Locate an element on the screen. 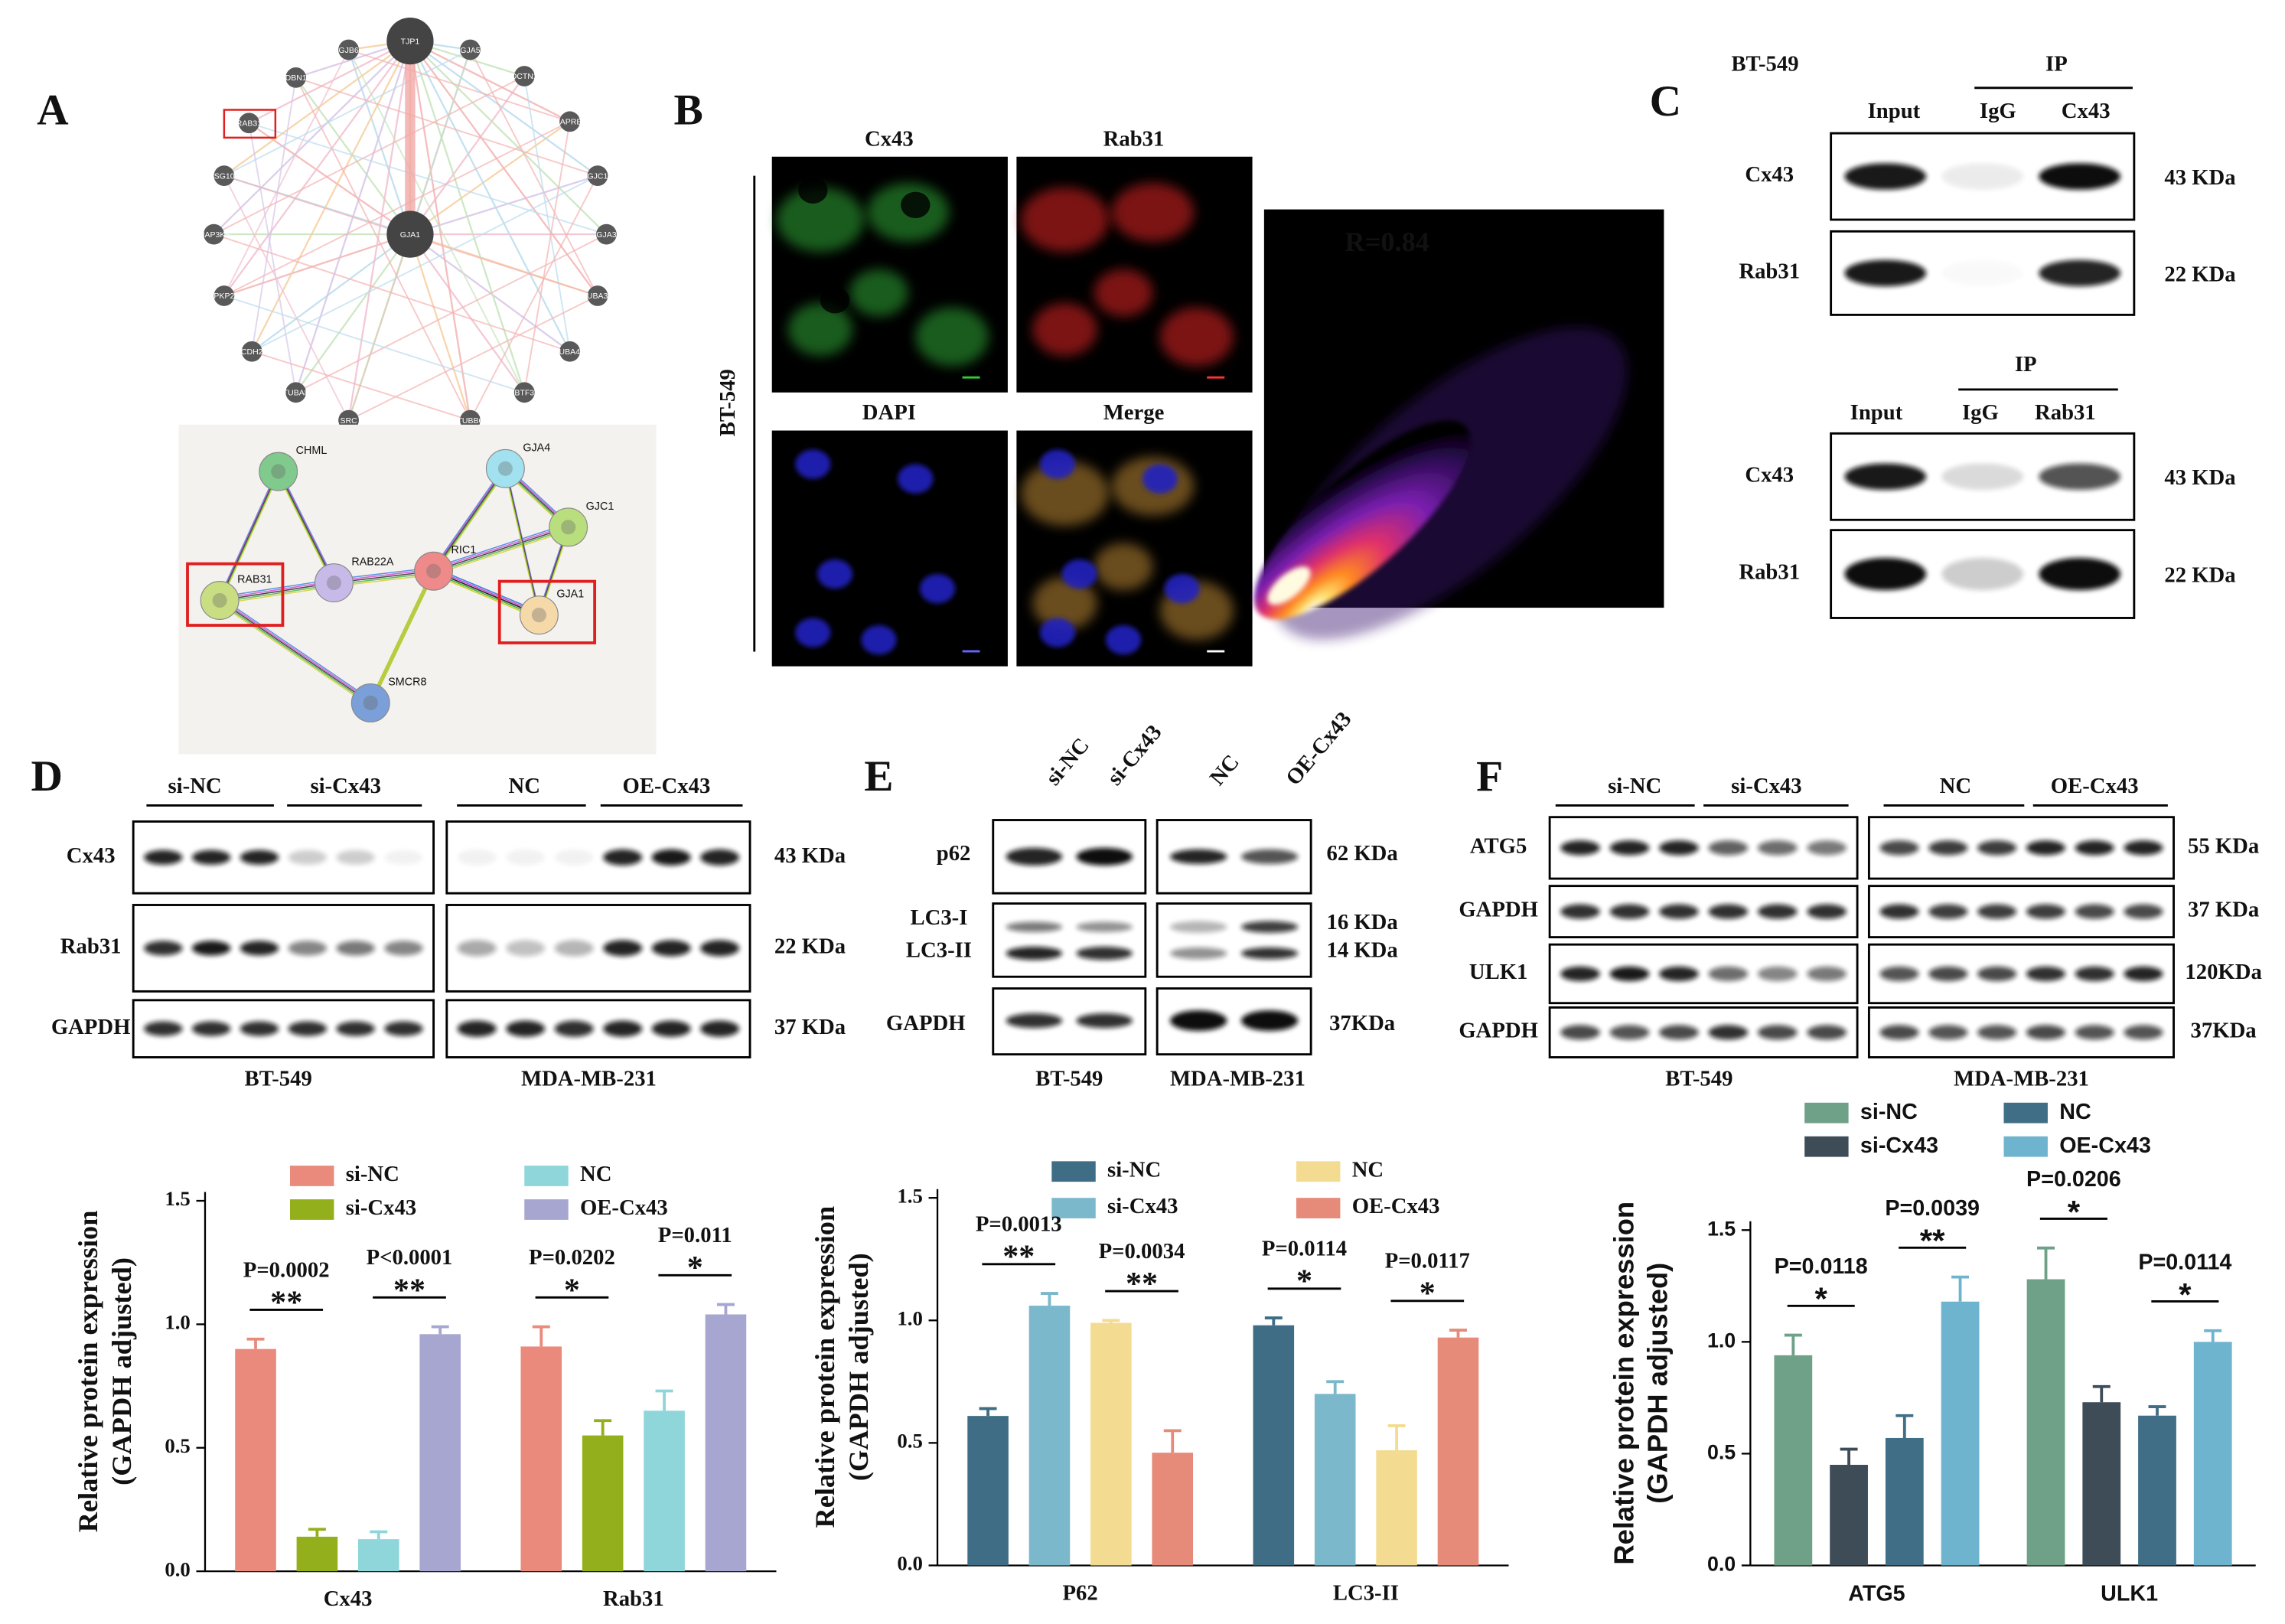 The image size is (2285, 1624). y-axis-title: (GAPDH adjusted) is located at coordinates (1657, 1383).